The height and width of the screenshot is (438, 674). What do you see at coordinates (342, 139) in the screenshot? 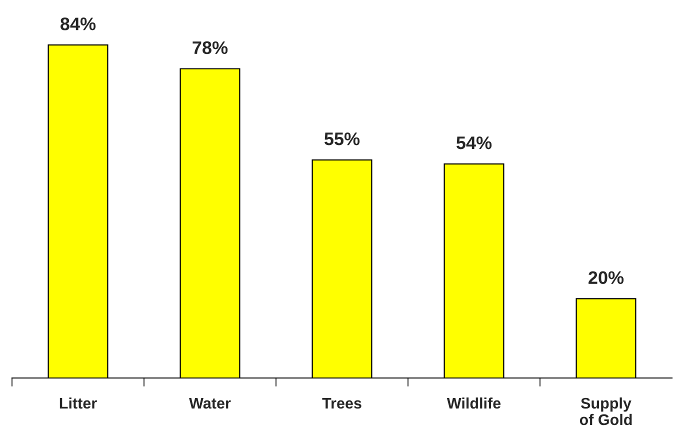
I see `data-label: 55%` at bounding box center [342, 139].